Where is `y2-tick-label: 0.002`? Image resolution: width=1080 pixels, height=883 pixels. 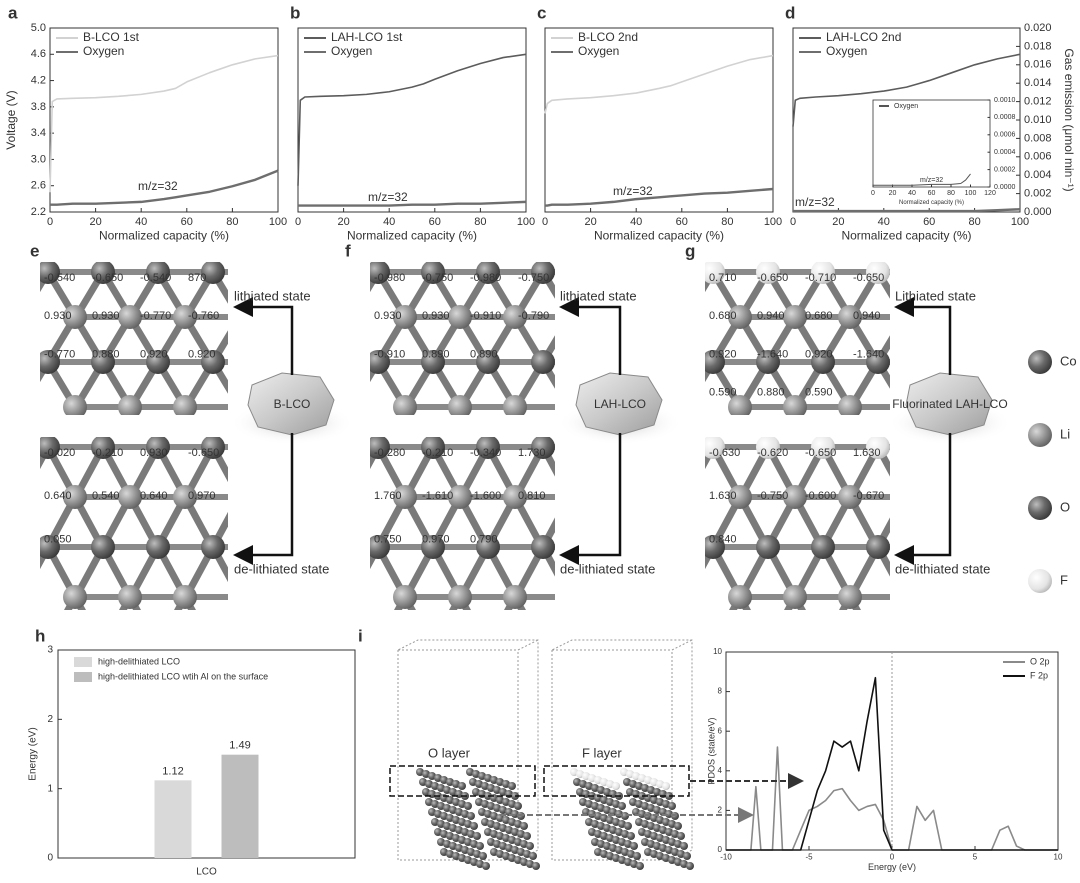 y2-tick-label: 0.002 is located at coordinates (1038, 194).